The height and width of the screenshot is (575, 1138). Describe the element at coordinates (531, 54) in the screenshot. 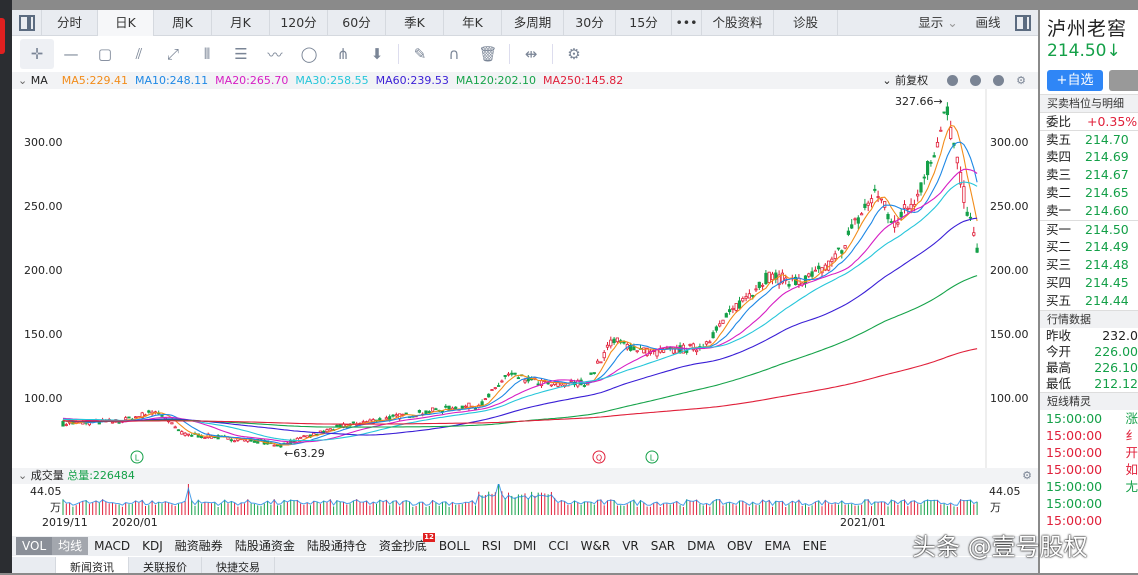

I see `align-icon: ⇹` at that location.